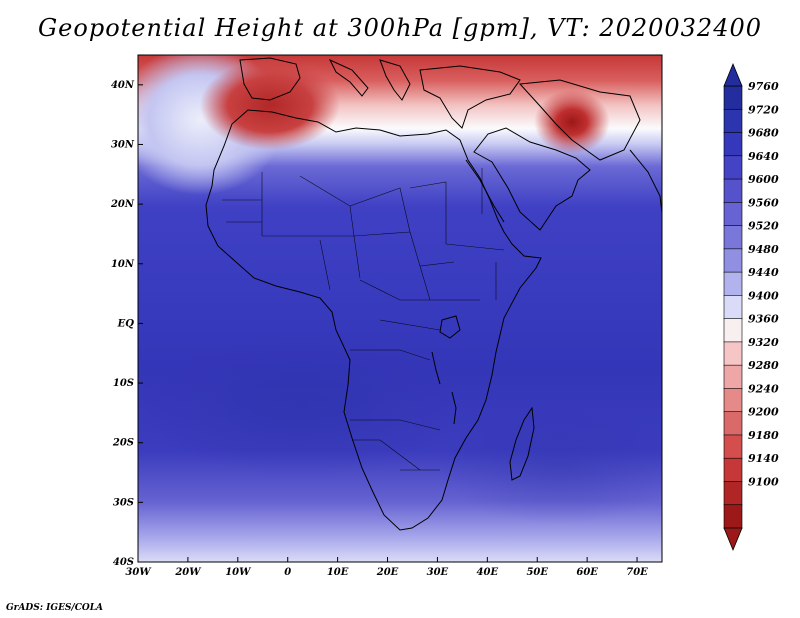  I want to click on colorbar-label: 9720, so click(763, 109).